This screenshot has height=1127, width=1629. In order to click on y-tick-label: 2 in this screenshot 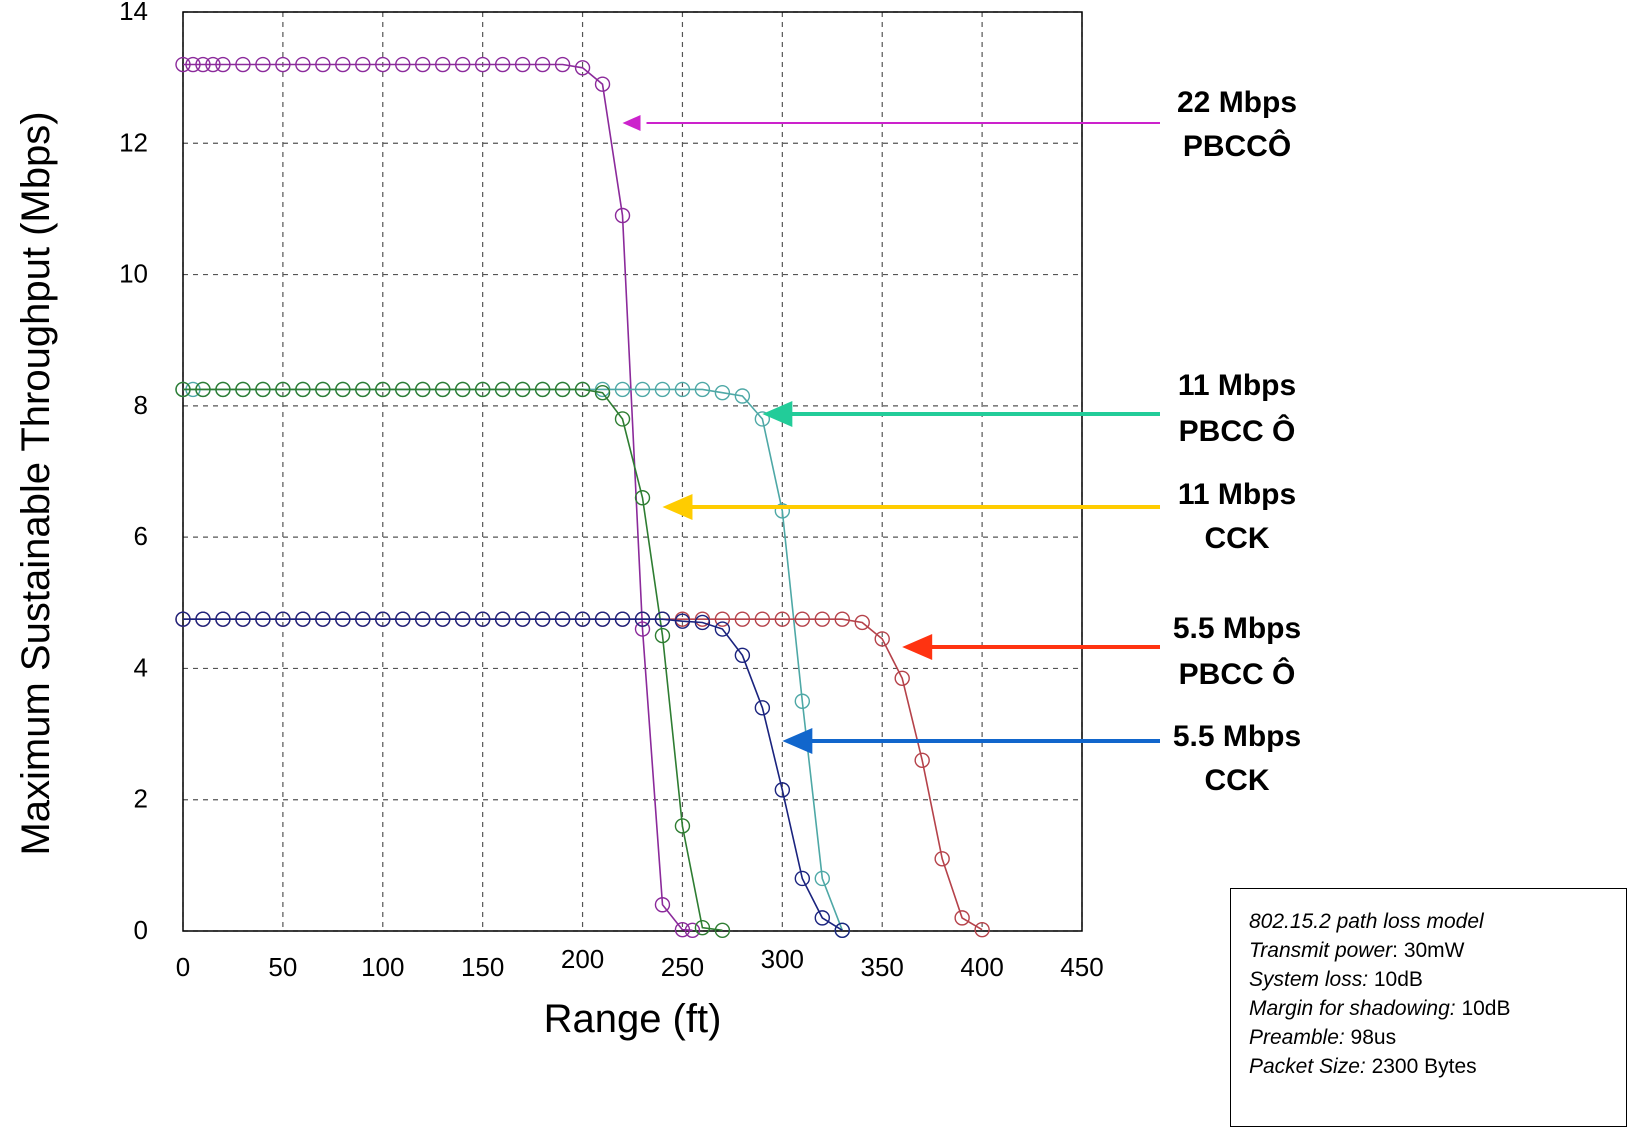, I will do `click(141, 799)`.